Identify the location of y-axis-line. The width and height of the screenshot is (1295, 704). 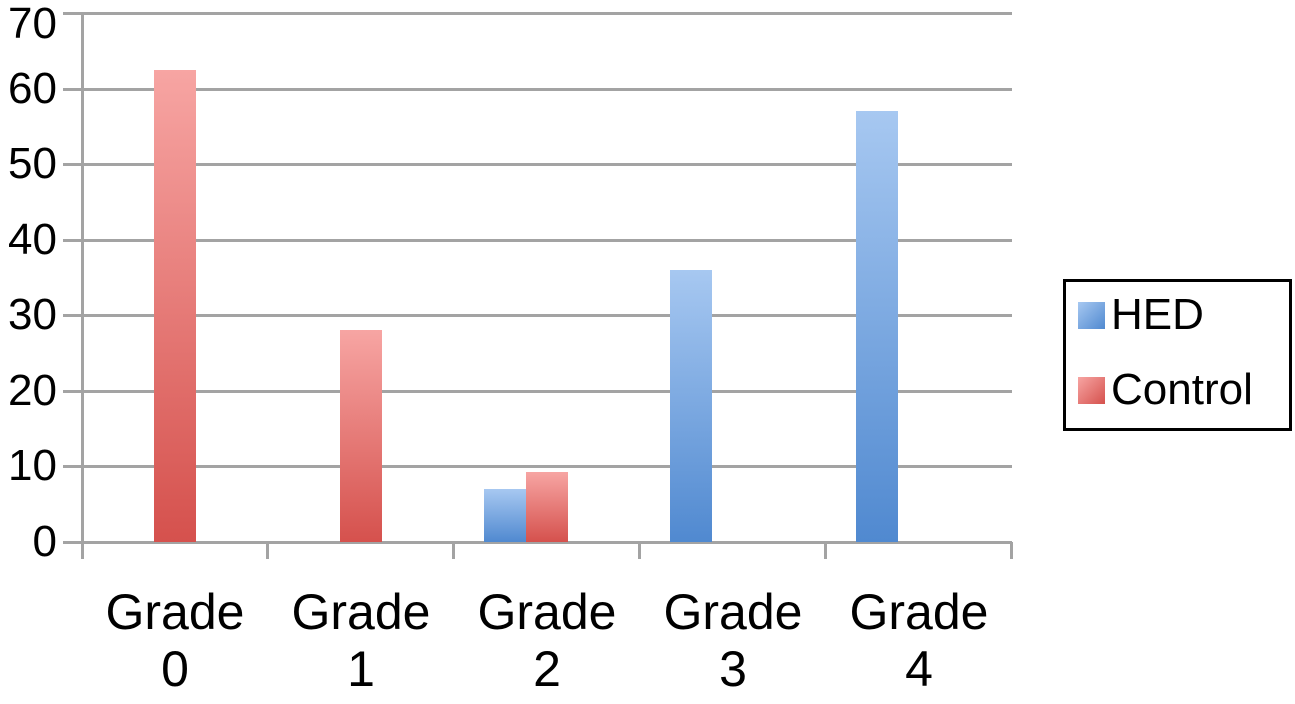
(82, 286).